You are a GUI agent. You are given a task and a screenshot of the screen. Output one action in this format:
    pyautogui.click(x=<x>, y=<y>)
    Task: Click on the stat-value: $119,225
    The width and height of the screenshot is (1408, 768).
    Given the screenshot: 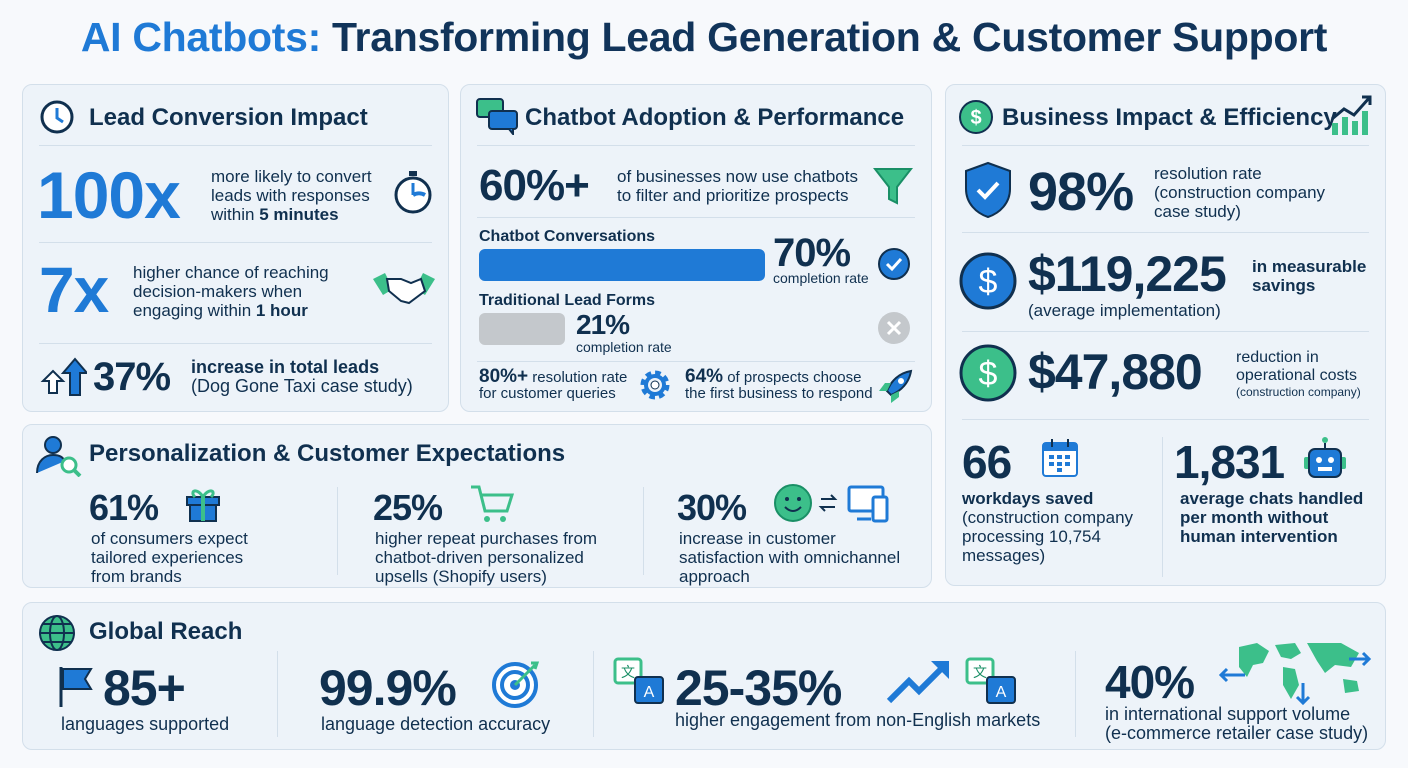 What is the action you would take?
    pyautogui.click(x=1127, y=274)
    